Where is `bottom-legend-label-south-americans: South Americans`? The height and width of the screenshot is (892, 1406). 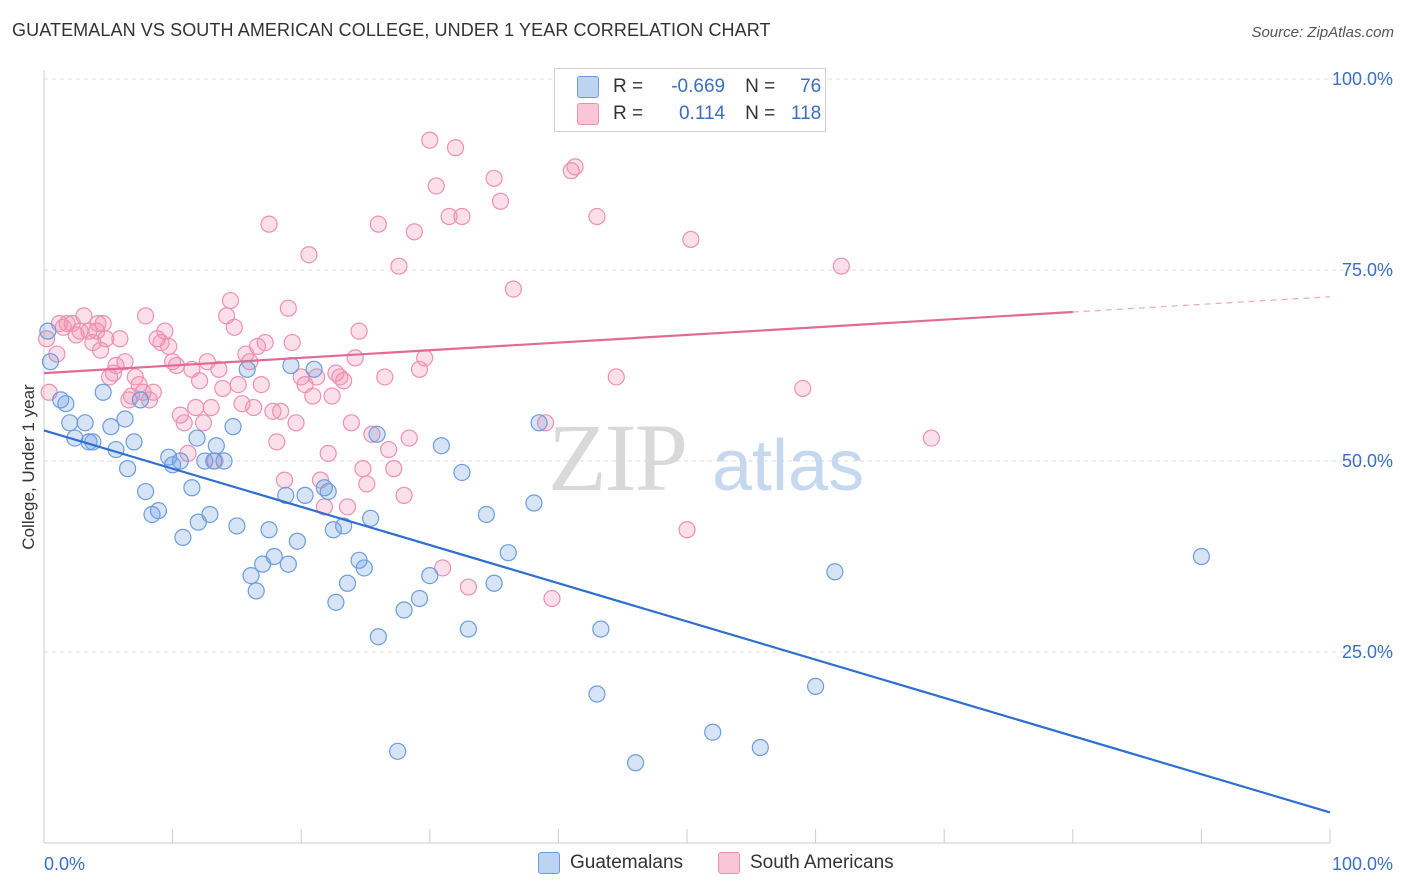 bottom-legend-label-south-americans: South Americans is located at coordinates (822, 862).